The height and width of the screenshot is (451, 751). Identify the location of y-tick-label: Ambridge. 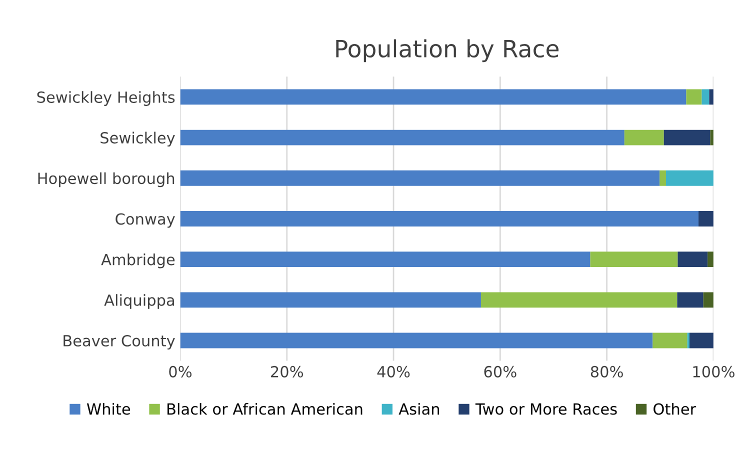
(138, 261).